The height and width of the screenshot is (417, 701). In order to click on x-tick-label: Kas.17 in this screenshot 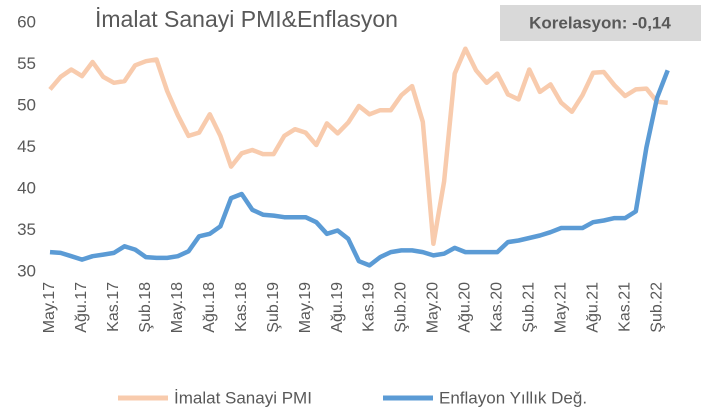, I will do `click(113, 307)`.